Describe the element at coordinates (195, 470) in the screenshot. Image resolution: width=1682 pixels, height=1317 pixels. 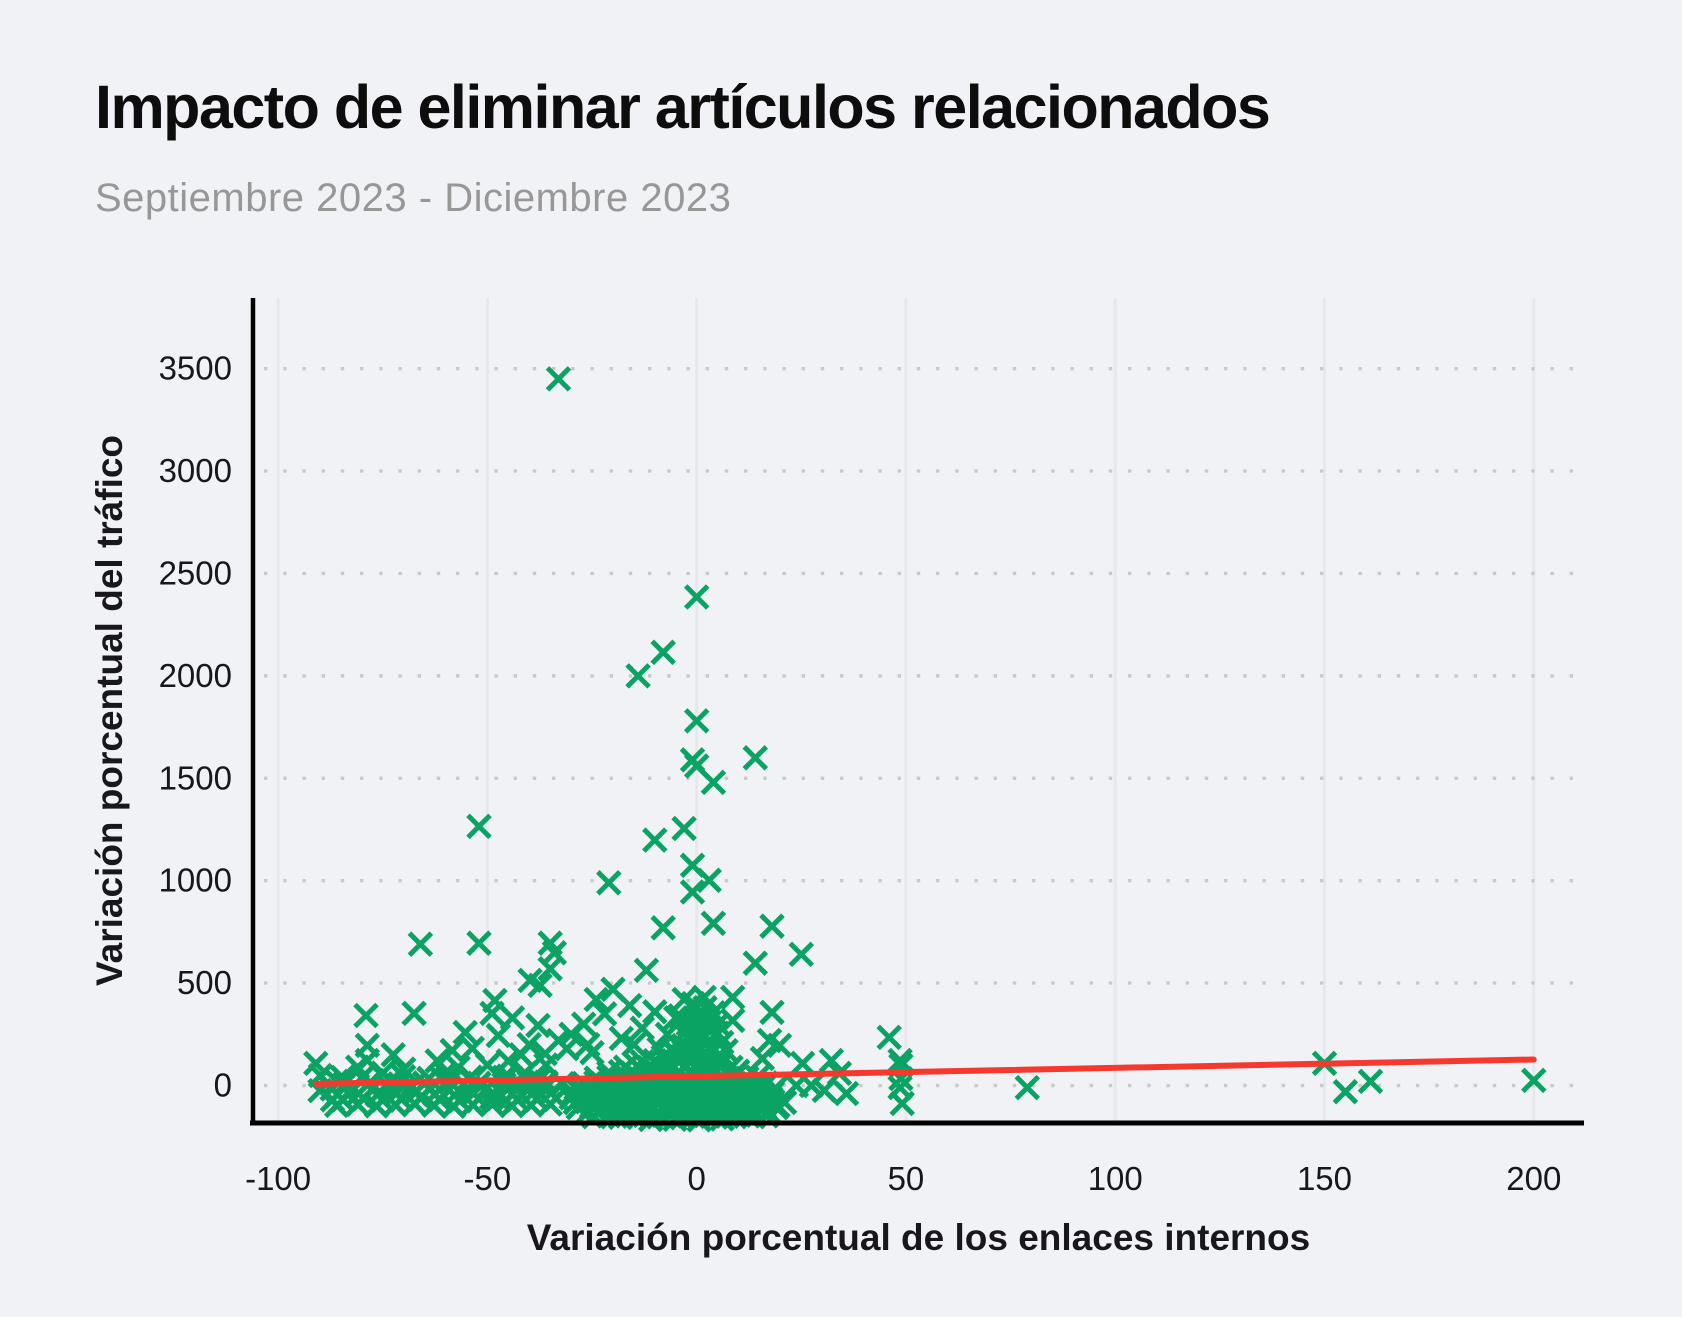
I see `y-tick-label: 3000` at that location.